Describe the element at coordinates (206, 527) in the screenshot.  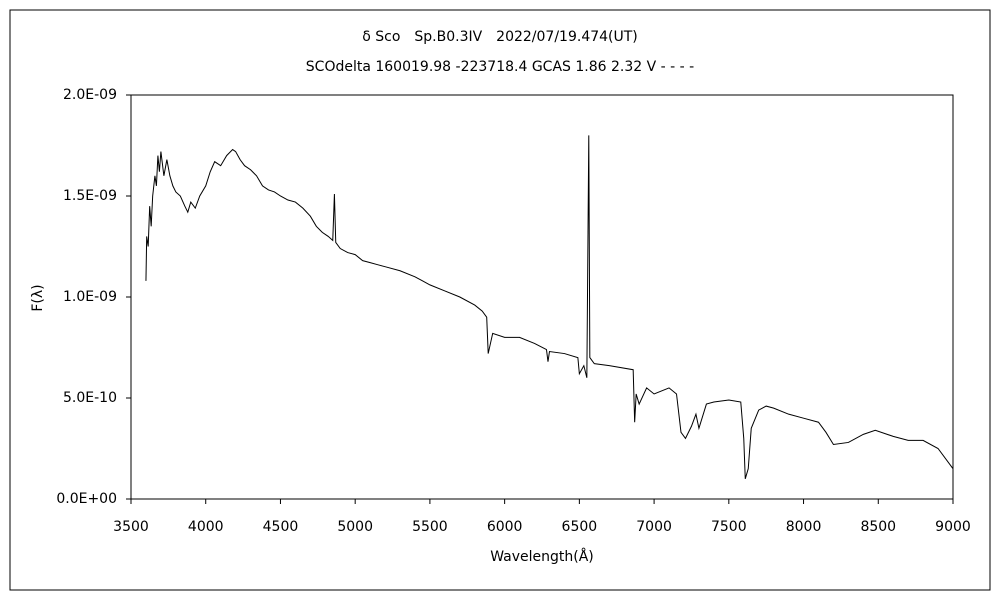
I see `x-tick-label: 4000` at that location.